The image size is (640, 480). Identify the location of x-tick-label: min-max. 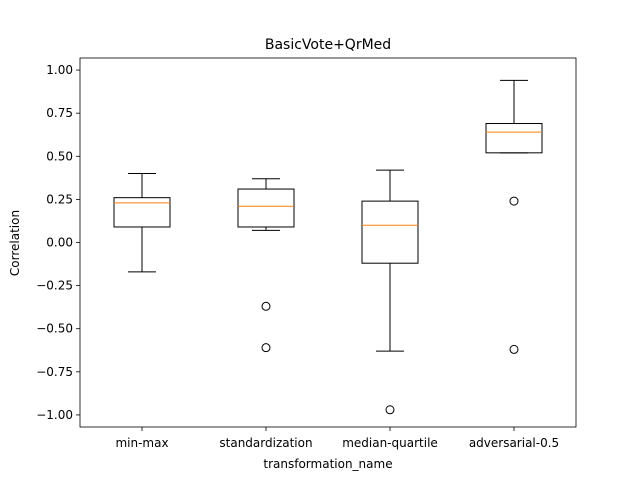
(141, 443).